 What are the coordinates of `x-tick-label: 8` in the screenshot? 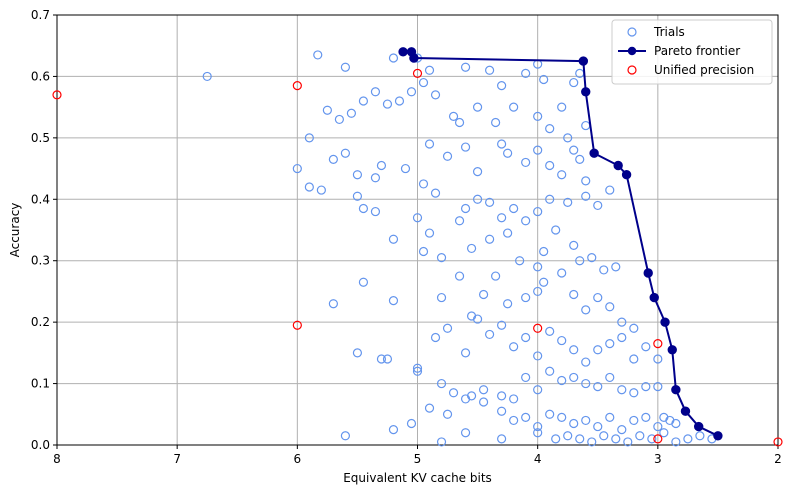 It's located at (57, 459).